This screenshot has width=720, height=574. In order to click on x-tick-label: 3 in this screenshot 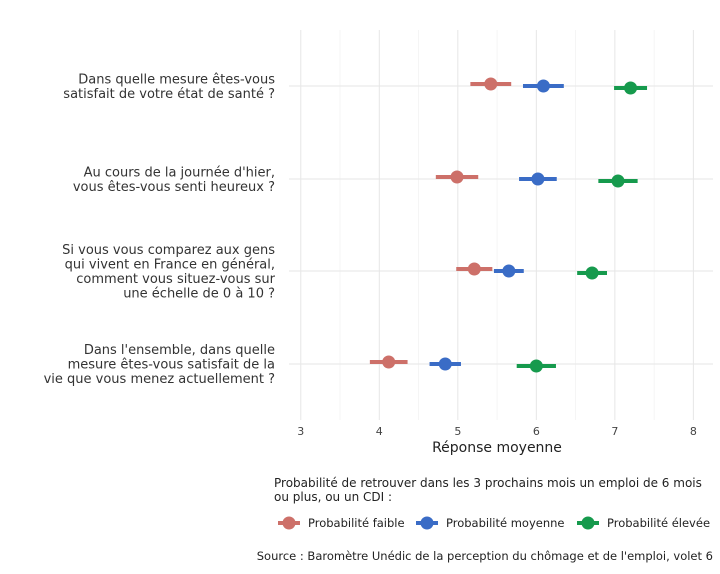, I will do `click(300, 431)`.